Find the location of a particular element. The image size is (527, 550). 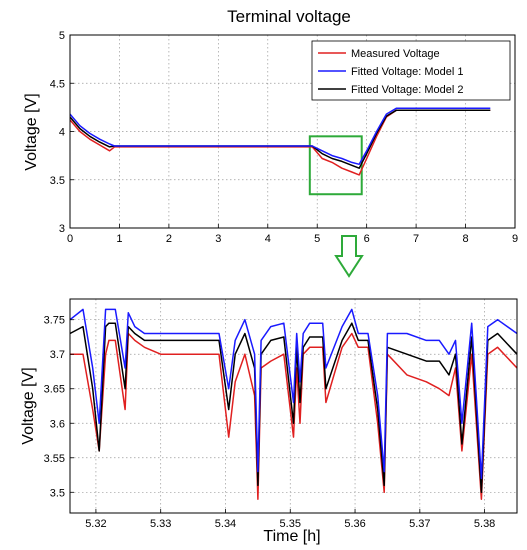

top-x-tick-label: 3 is located at coordinates (218, 239).